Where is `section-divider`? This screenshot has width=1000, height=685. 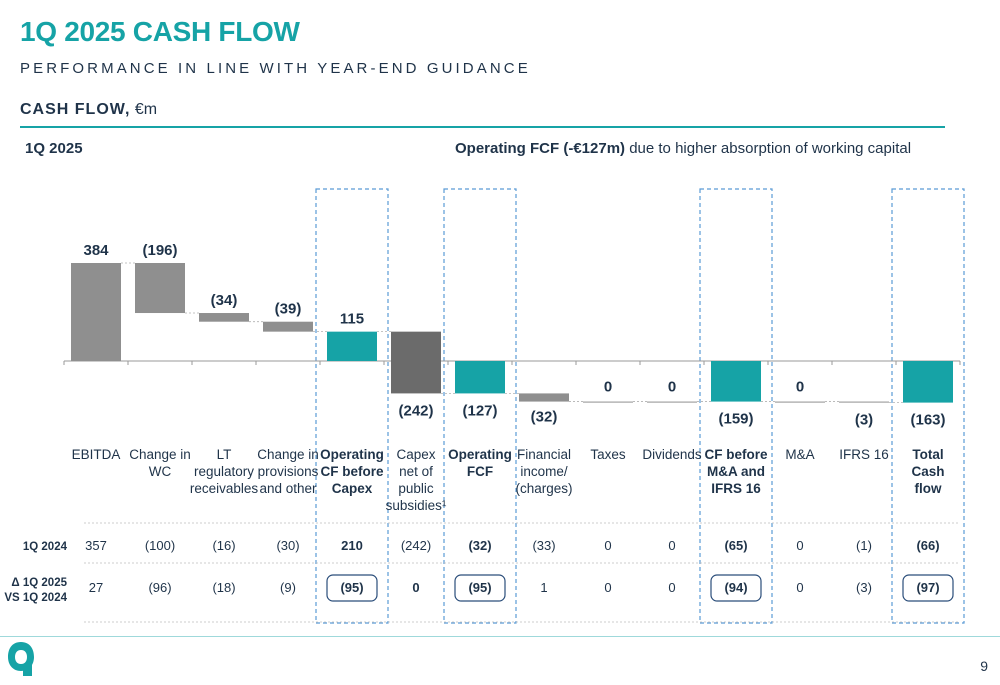 section-divider is located at coordinates (482, 127).